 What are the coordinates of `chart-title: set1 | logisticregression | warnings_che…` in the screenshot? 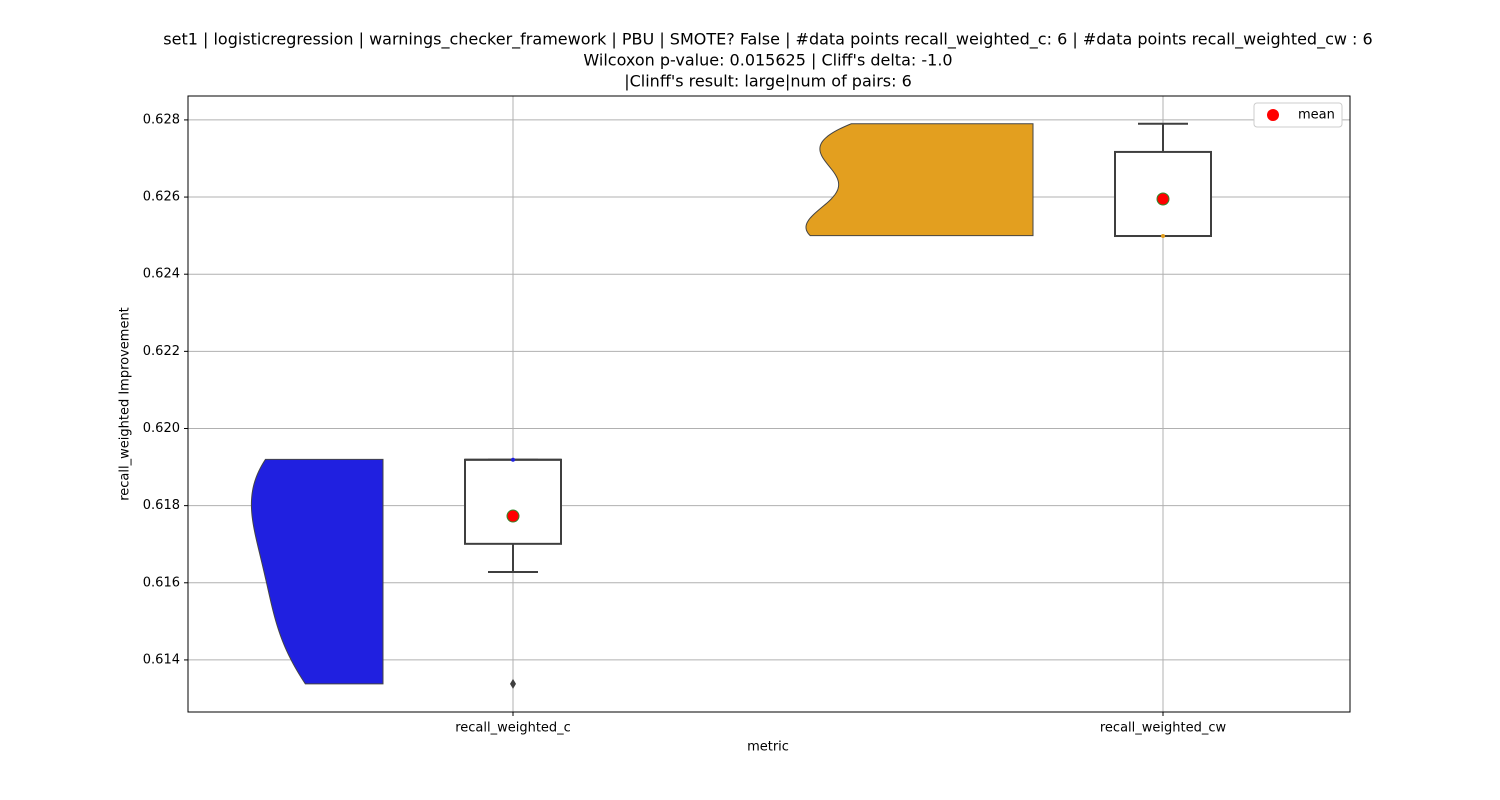 It's located at (767, 40).